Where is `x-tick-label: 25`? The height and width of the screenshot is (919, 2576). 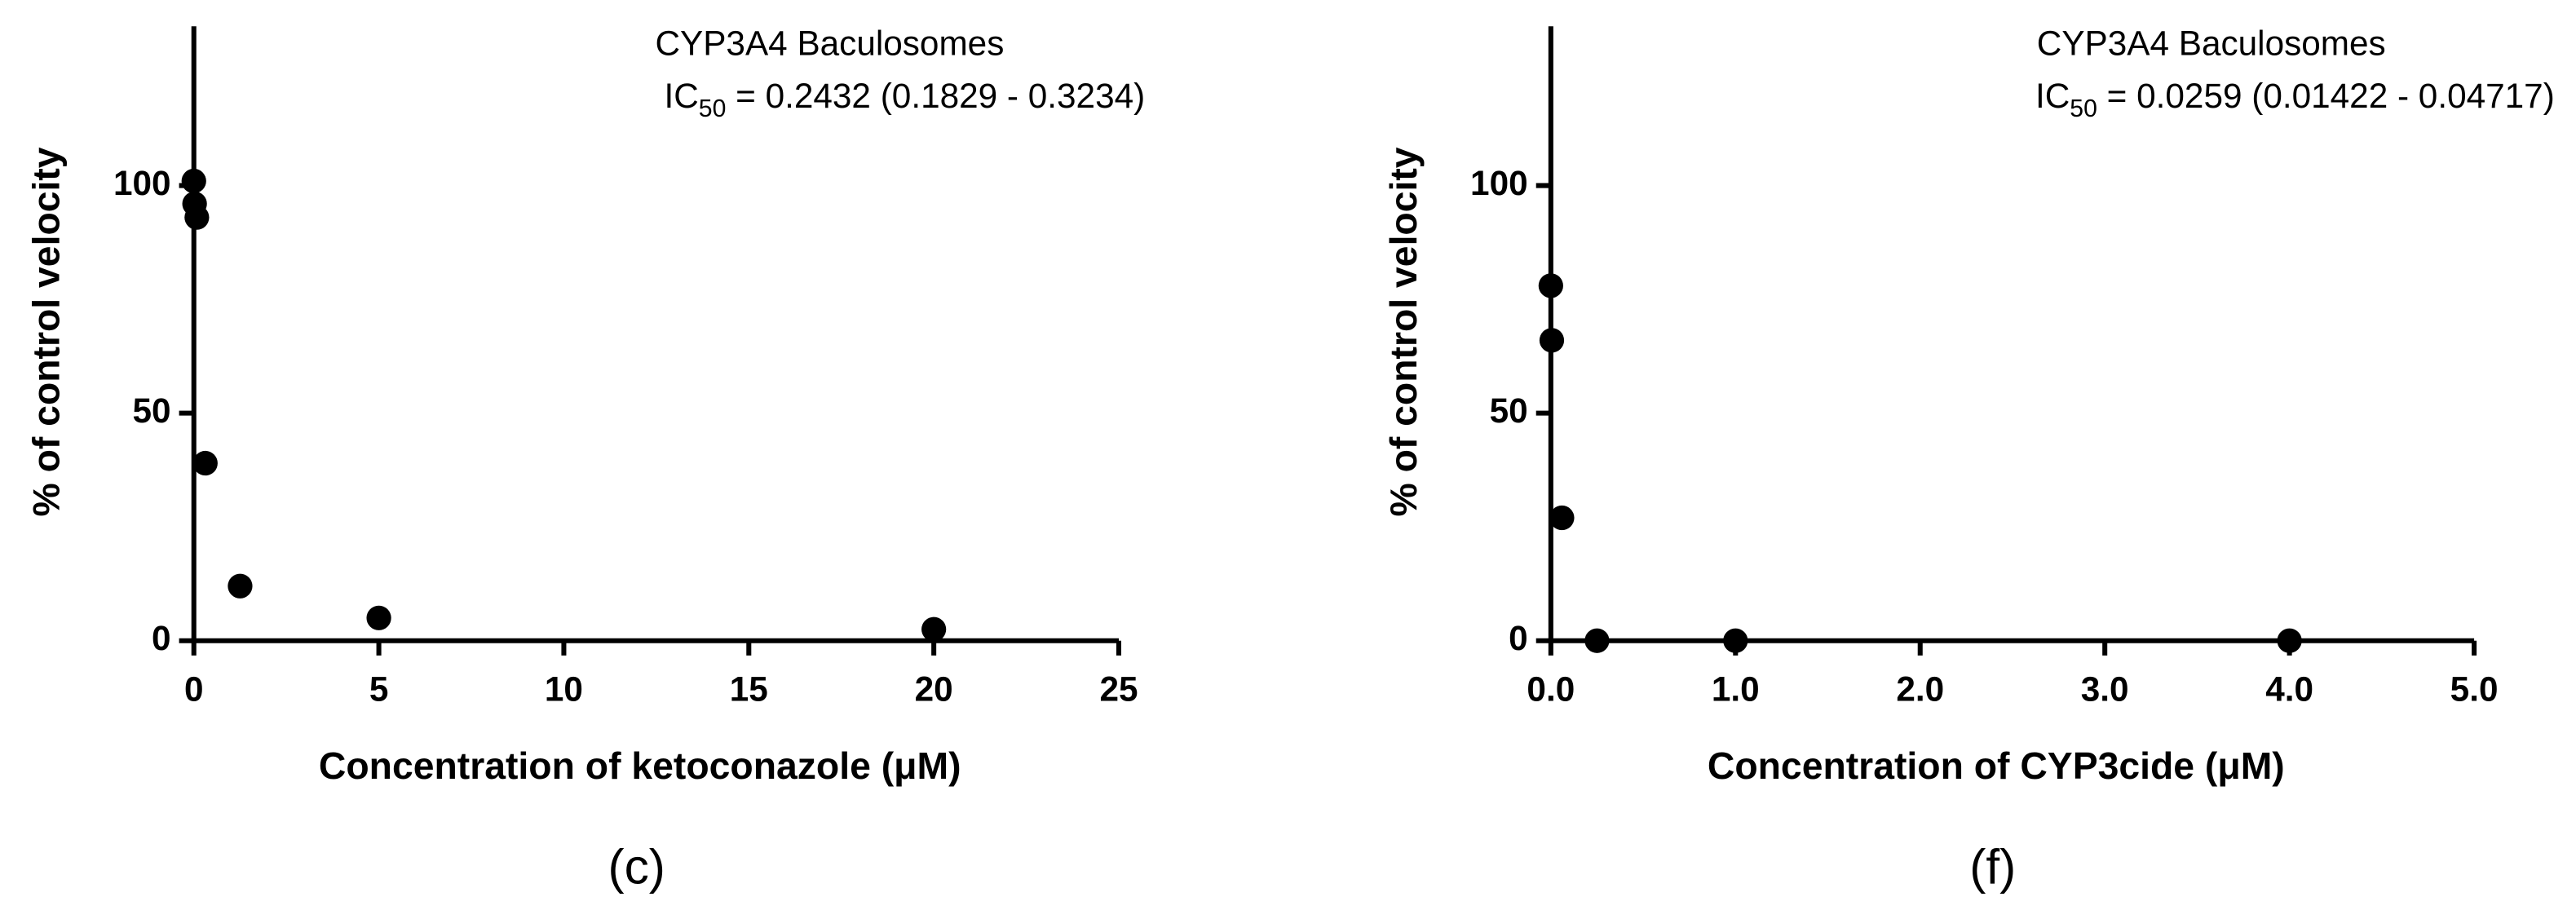 x-tick-label: 25 is located at coordinates (1118, 688).